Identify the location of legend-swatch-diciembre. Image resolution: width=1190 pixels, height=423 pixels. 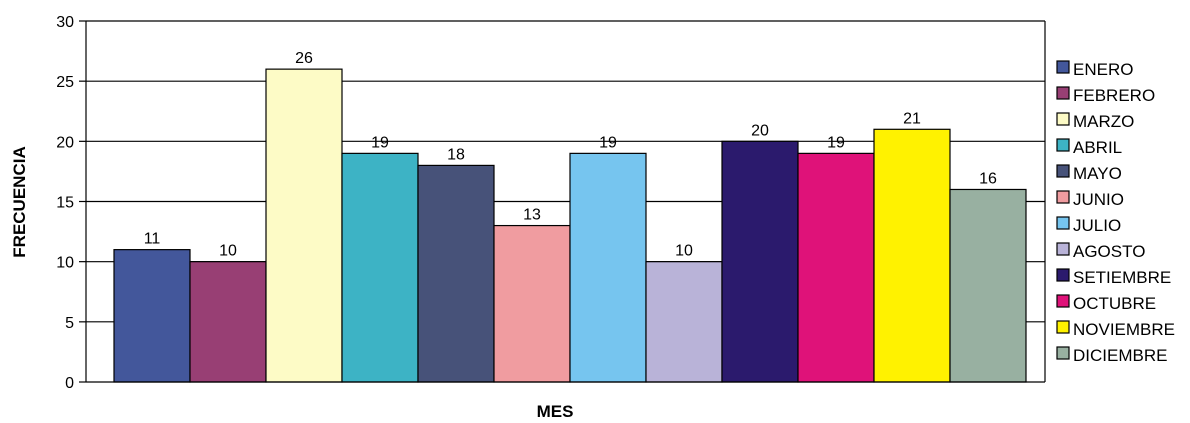
(1063, 353).